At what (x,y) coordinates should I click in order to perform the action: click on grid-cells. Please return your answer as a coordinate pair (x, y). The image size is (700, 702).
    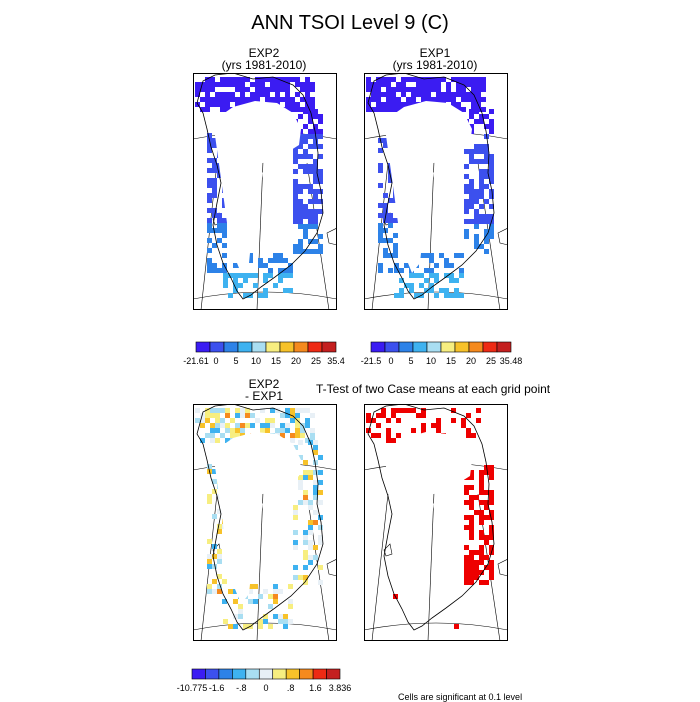
    Looking at the image, I should click on (259, 518).